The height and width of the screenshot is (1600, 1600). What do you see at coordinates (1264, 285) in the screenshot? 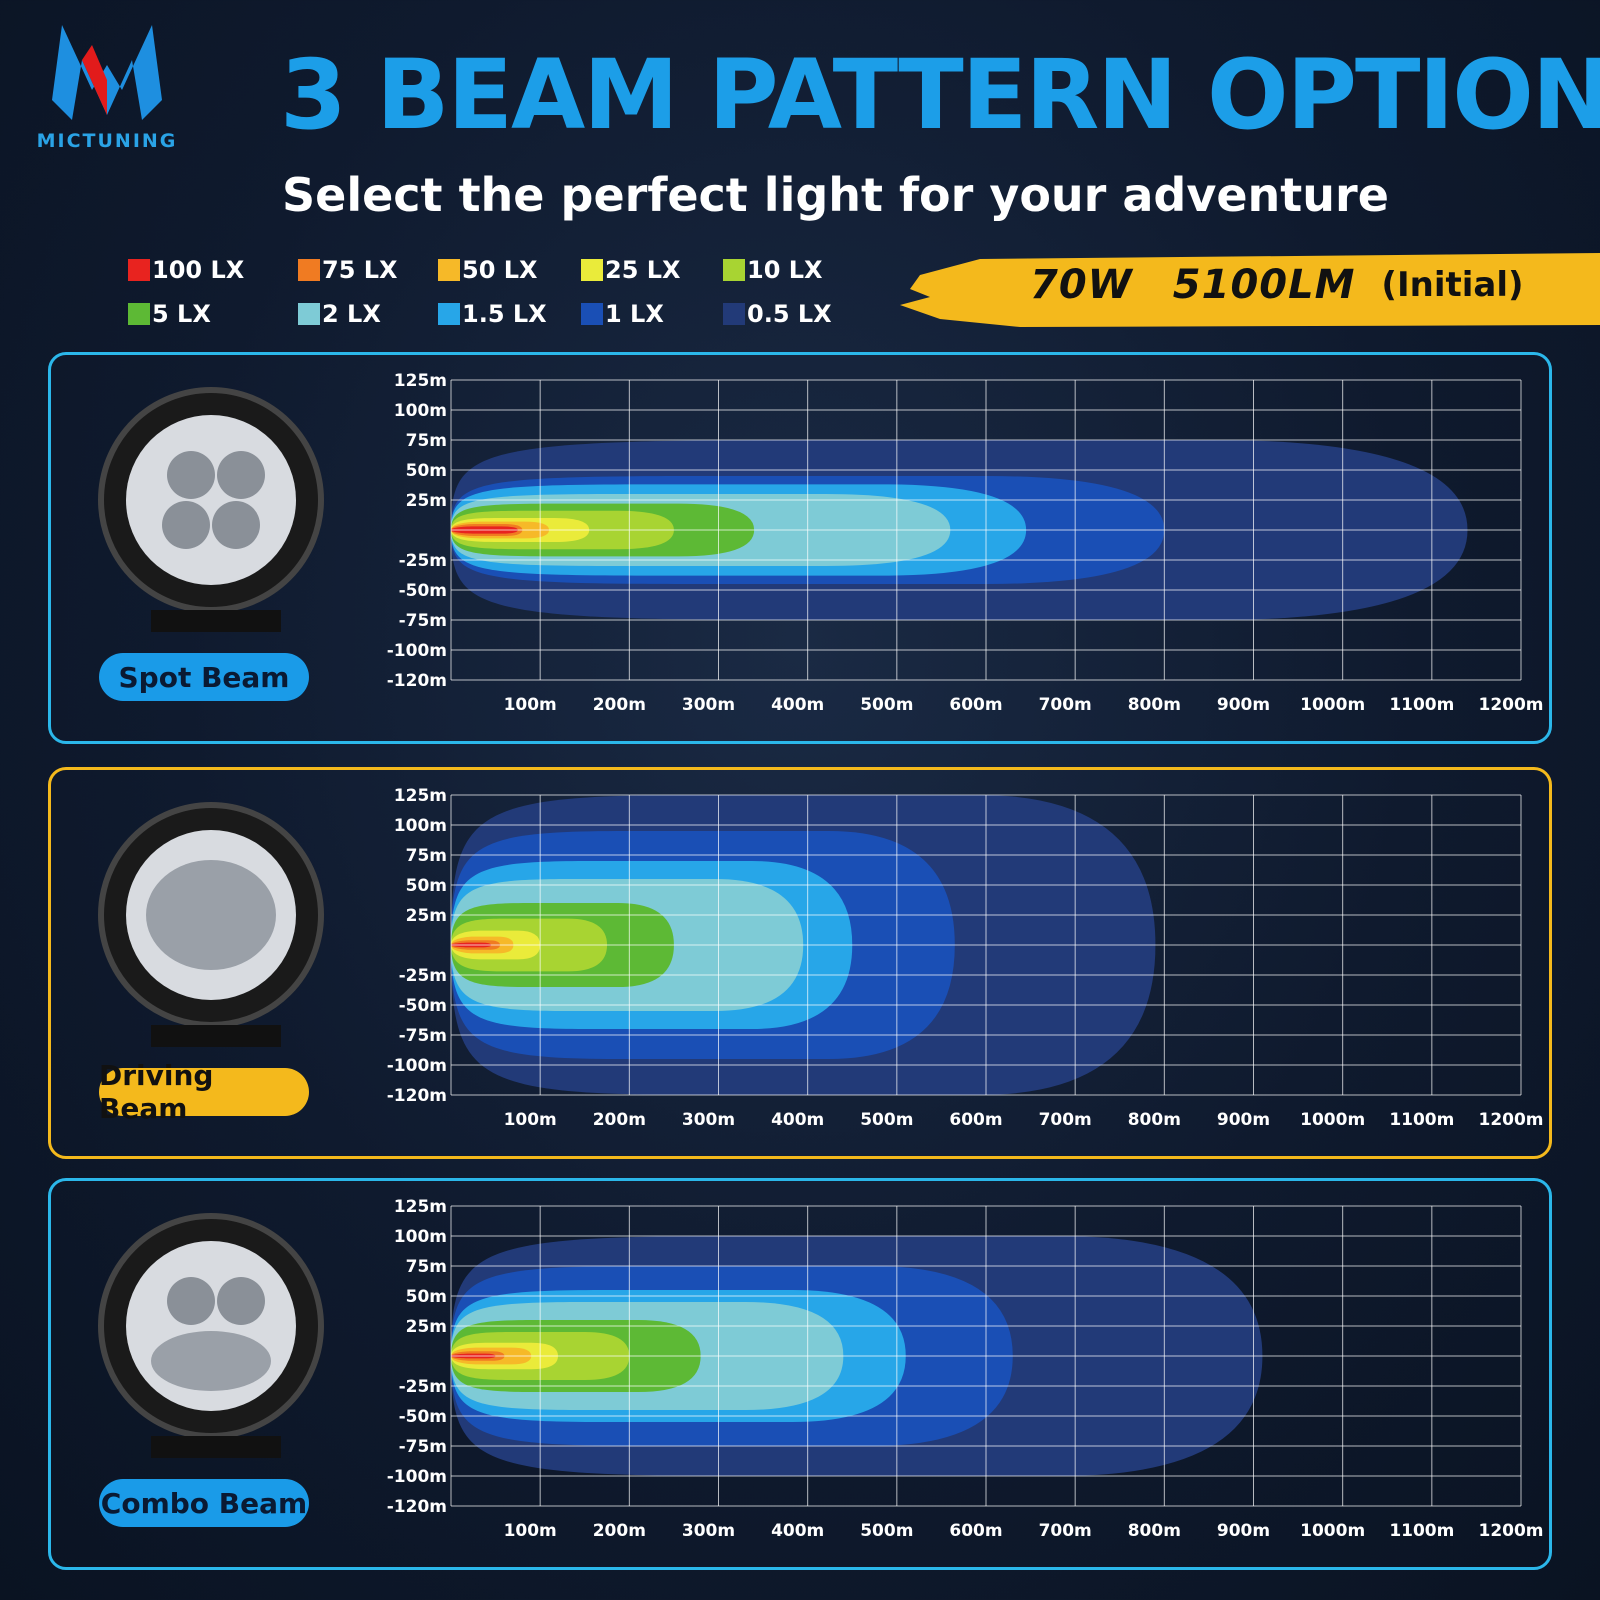
I see `badge-lumen: 5100LM` at bounding box center [1264, 285].